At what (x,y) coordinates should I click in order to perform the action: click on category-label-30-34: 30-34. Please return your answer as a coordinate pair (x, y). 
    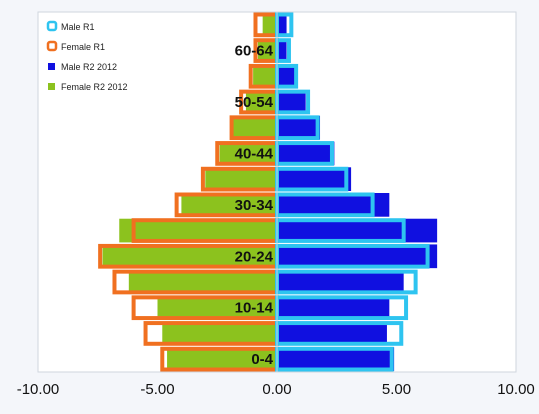
    Looking at the image, I should click on (254, 205).